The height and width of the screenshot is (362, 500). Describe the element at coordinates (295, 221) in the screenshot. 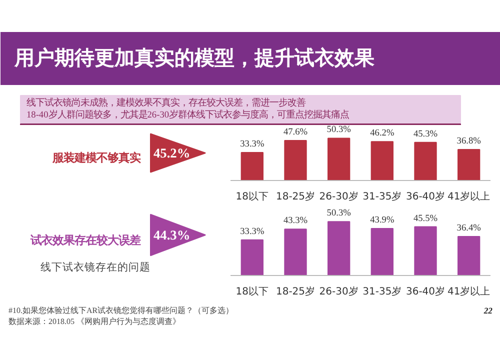

I see `data-label: 43.3%` at that location.